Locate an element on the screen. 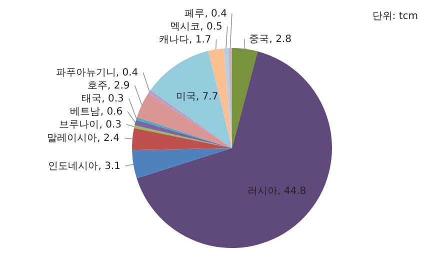 This screenshot has height=279, width=424. slice-label: 페루 is located at coordinates (194, 14).